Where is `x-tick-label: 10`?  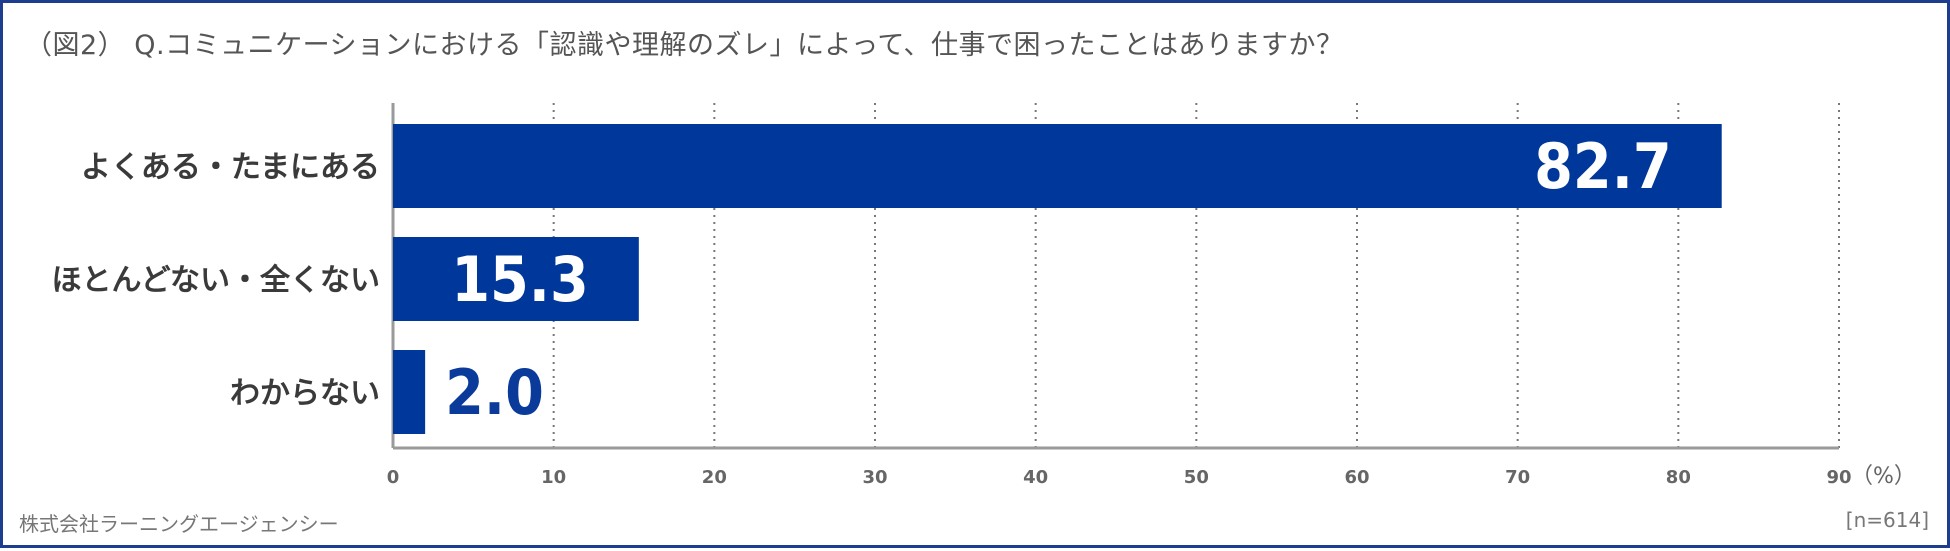 x-tick-label: 10 is located at coordinates (553, 477).